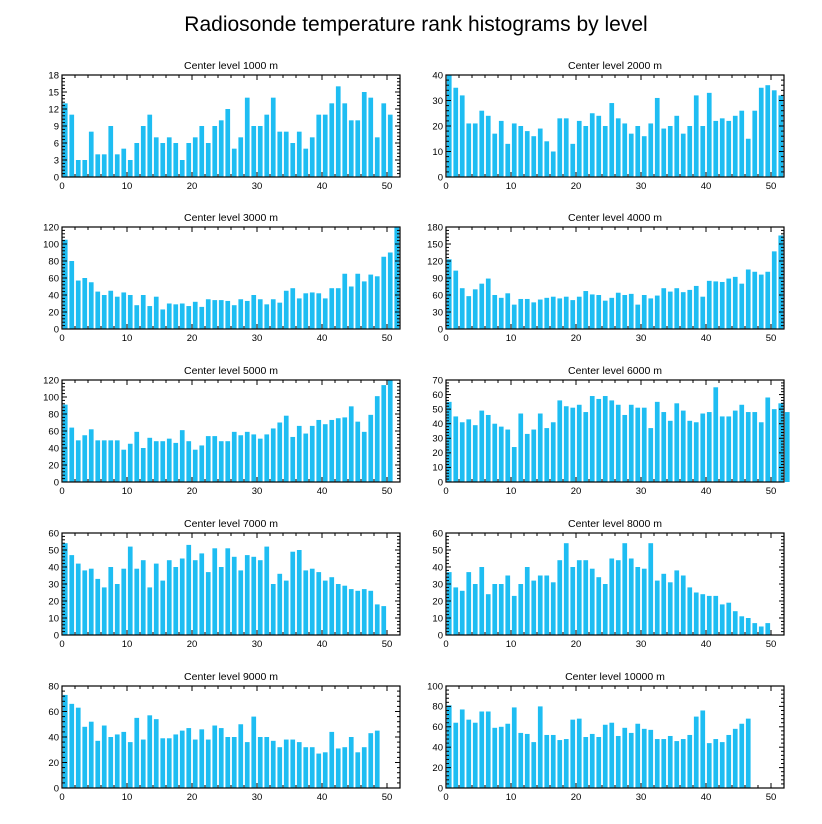 The height and width of the screenshot is (824, 822). What do you see at coordinates (771, 338) in the screenshot?
I see `x-tick-label: 50` at bounding box center [771, 338].